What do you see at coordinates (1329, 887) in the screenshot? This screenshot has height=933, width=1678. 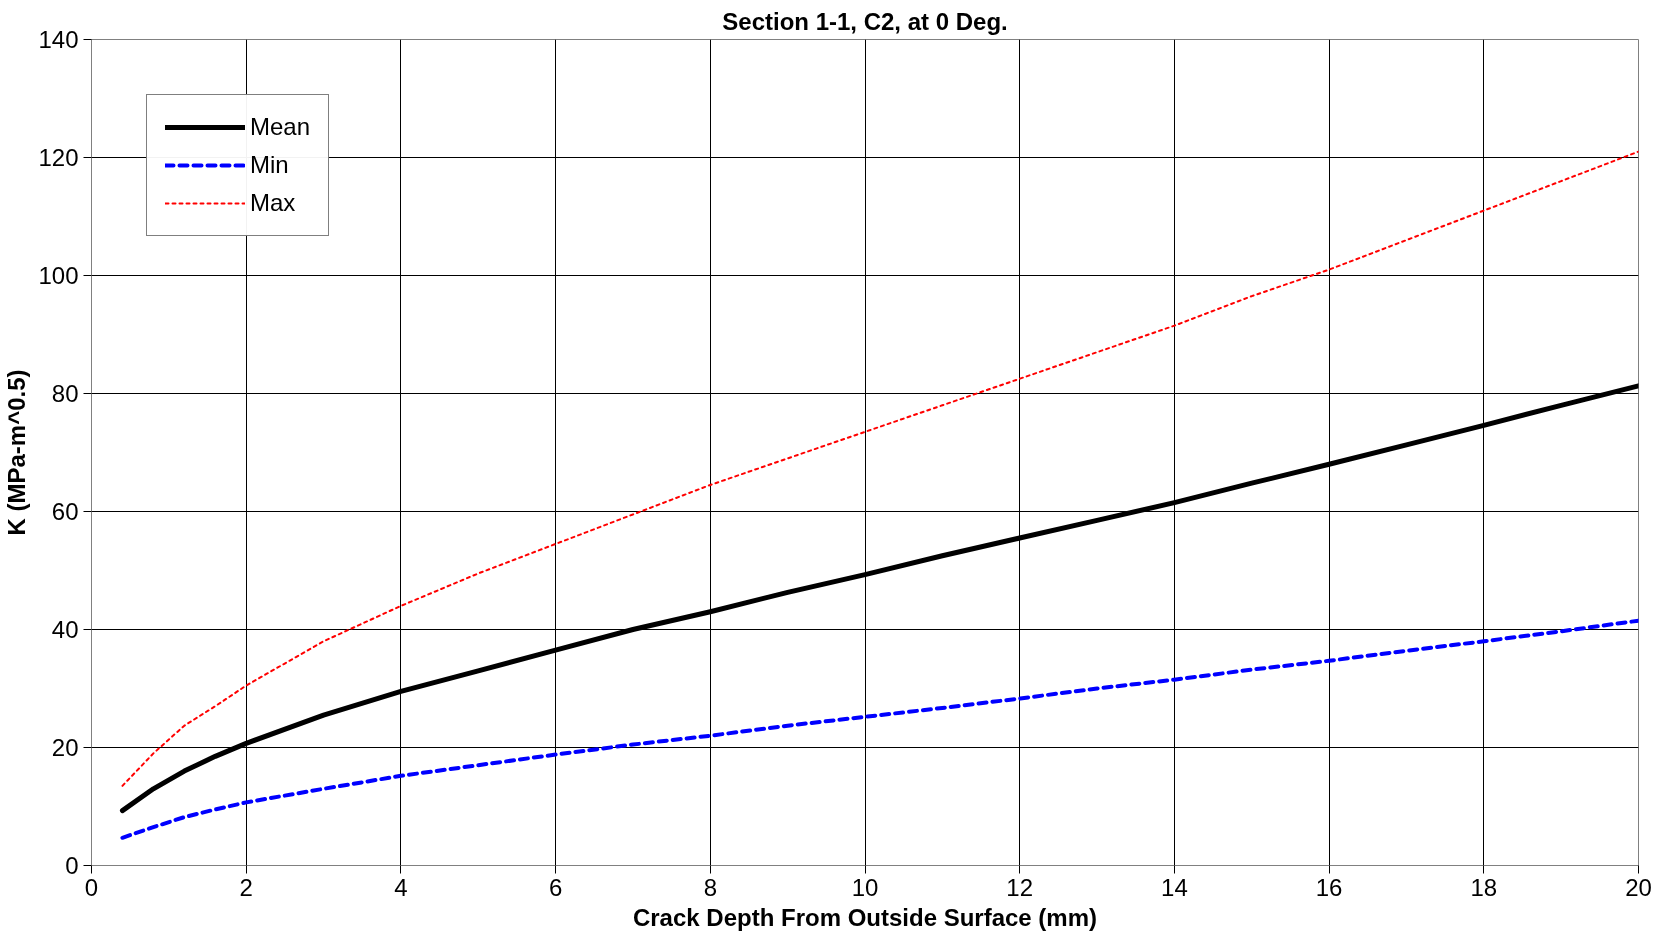 I see `x-tick-label: 16` at bounding box center [1329, 887].